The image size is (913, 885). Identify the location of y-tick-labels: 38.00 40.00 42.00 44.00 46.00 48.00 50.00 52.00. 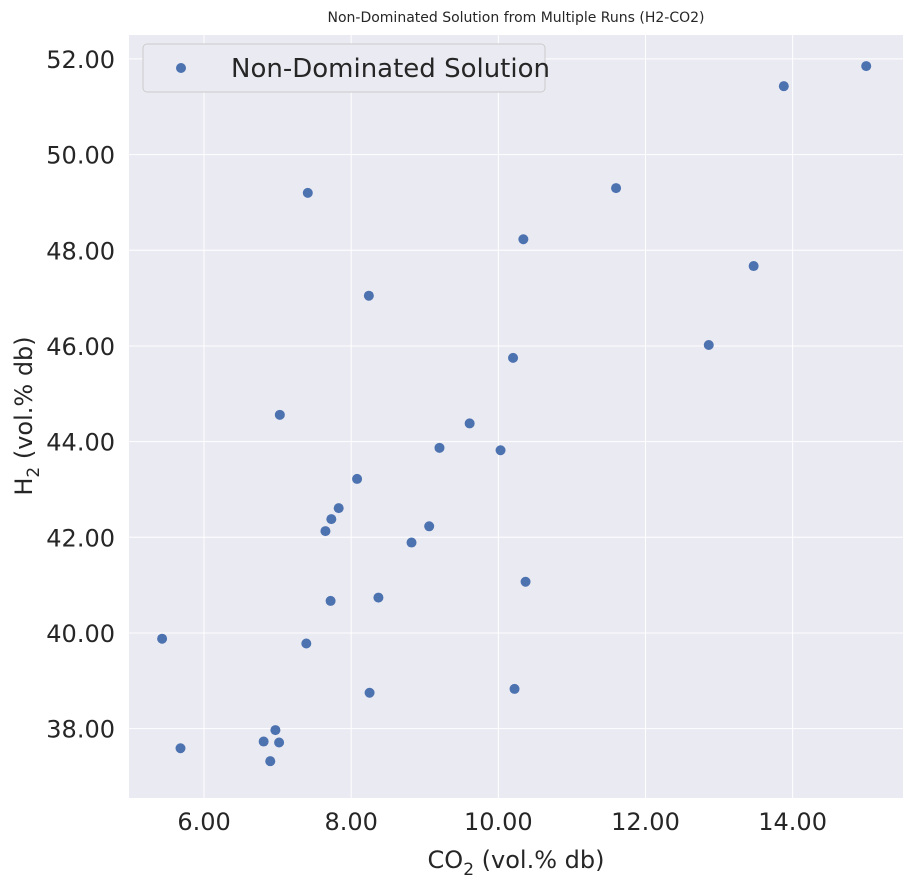
(80, 395).